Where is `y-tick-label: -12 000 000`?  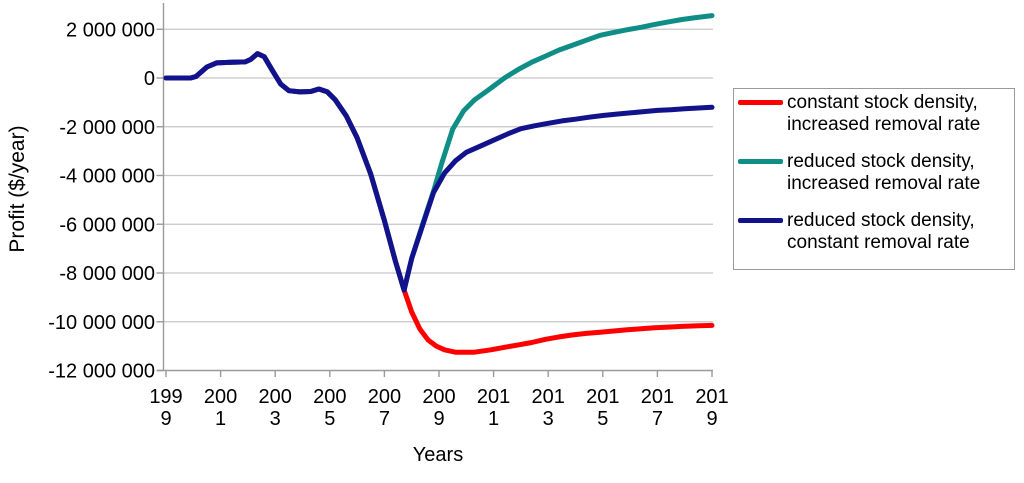 y-tick-label: -12 000 000 is located at coordinates (101, 372).